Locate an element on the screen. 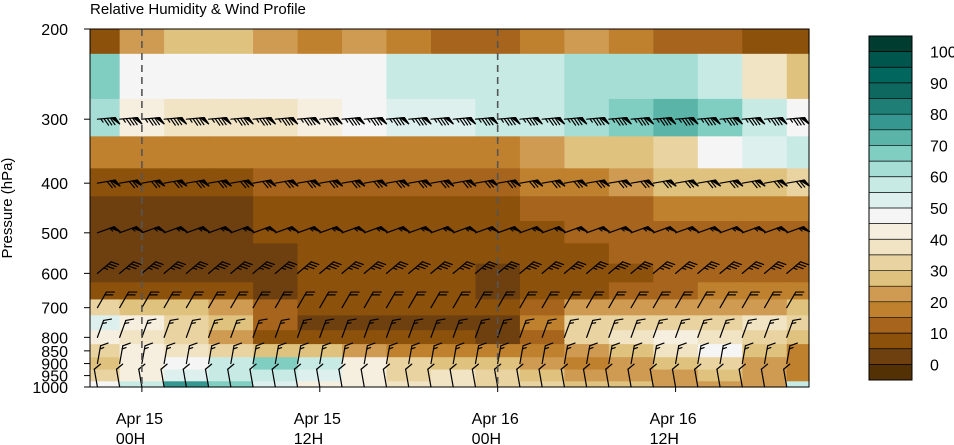 This screenshot has height=445, width=954. colorbar-tick-label: 60 is located at coordinates (939, 178).